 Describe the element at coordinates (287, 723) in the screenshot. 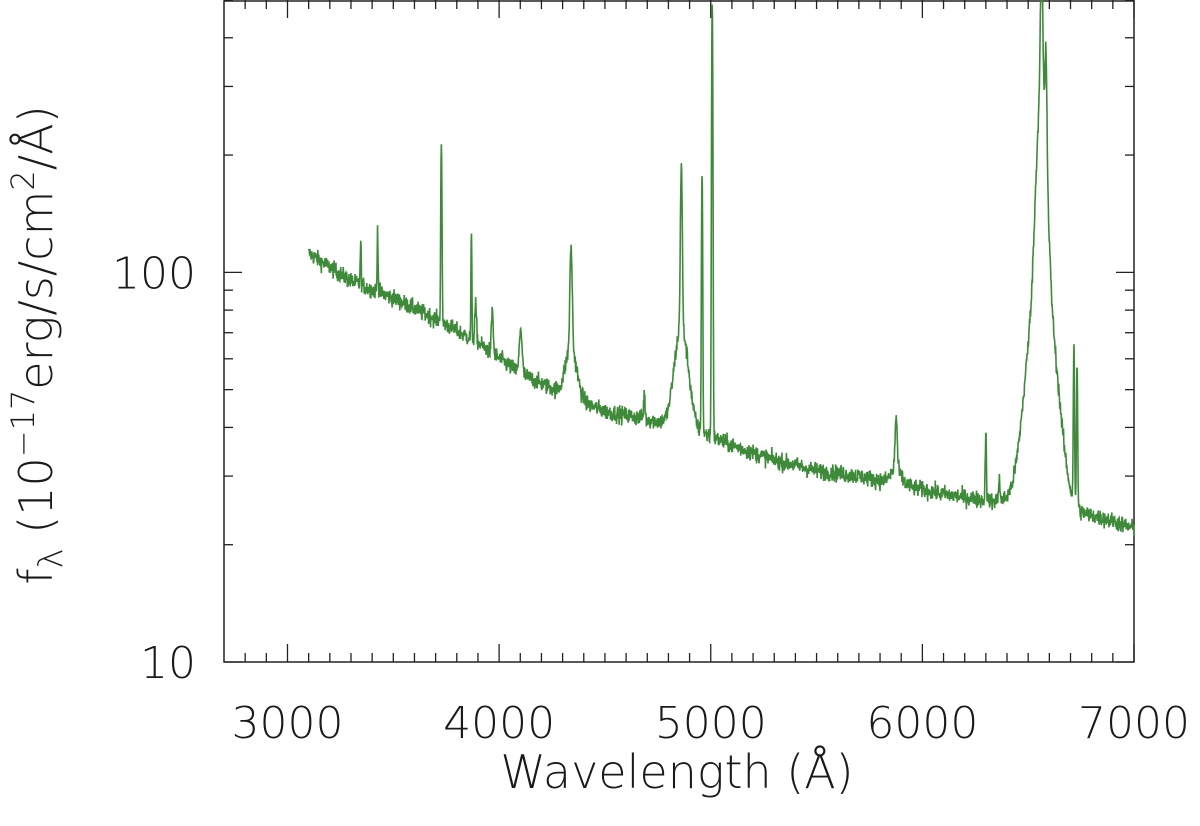

I see `x-tick-label: 3000` at that location.